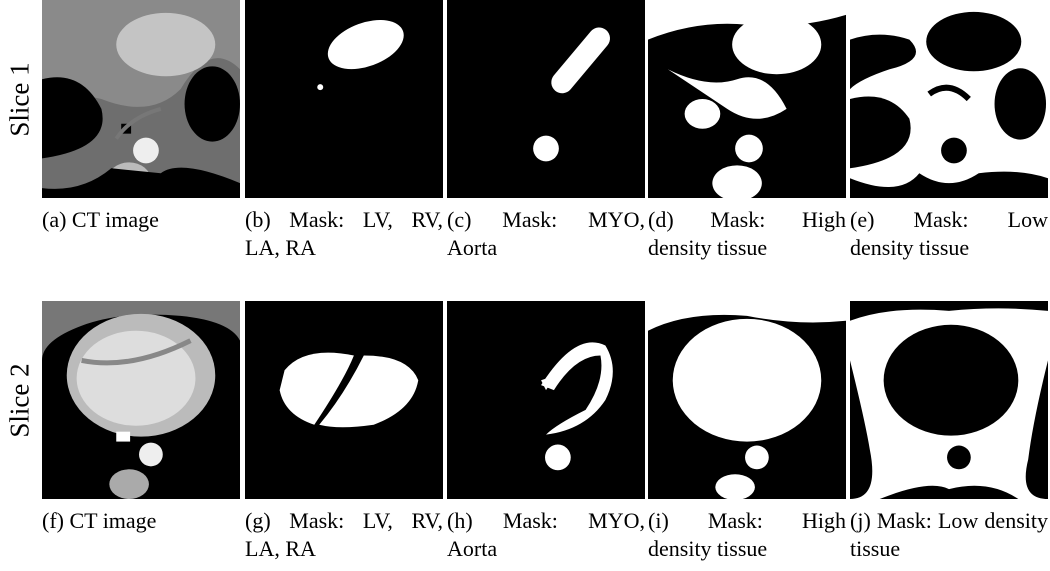 Image resolution: width=1050 pixels, height=571 pixels. I want to click on panel: (b) Mask: LV, RV, LA, RA, so click(344, 131).